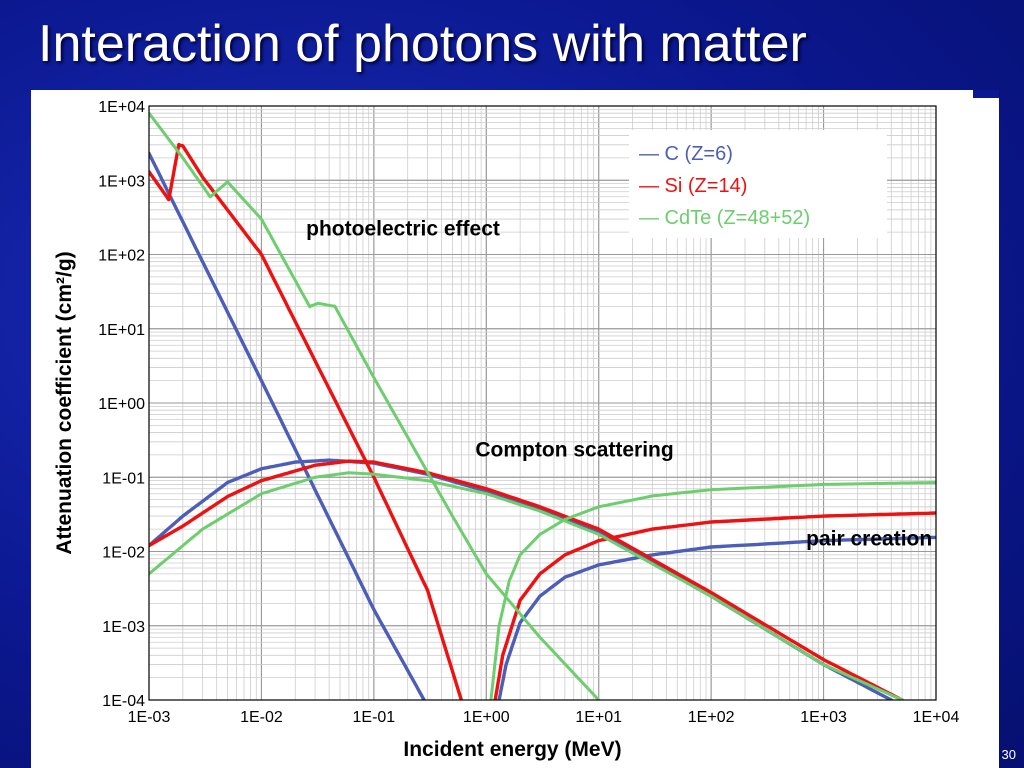 The height and width of the screenshot is (768, 1024). Describe the element at coordinates (403, 229) in the screenshot. I see `annotation-label: photoelectric effect` at that location.